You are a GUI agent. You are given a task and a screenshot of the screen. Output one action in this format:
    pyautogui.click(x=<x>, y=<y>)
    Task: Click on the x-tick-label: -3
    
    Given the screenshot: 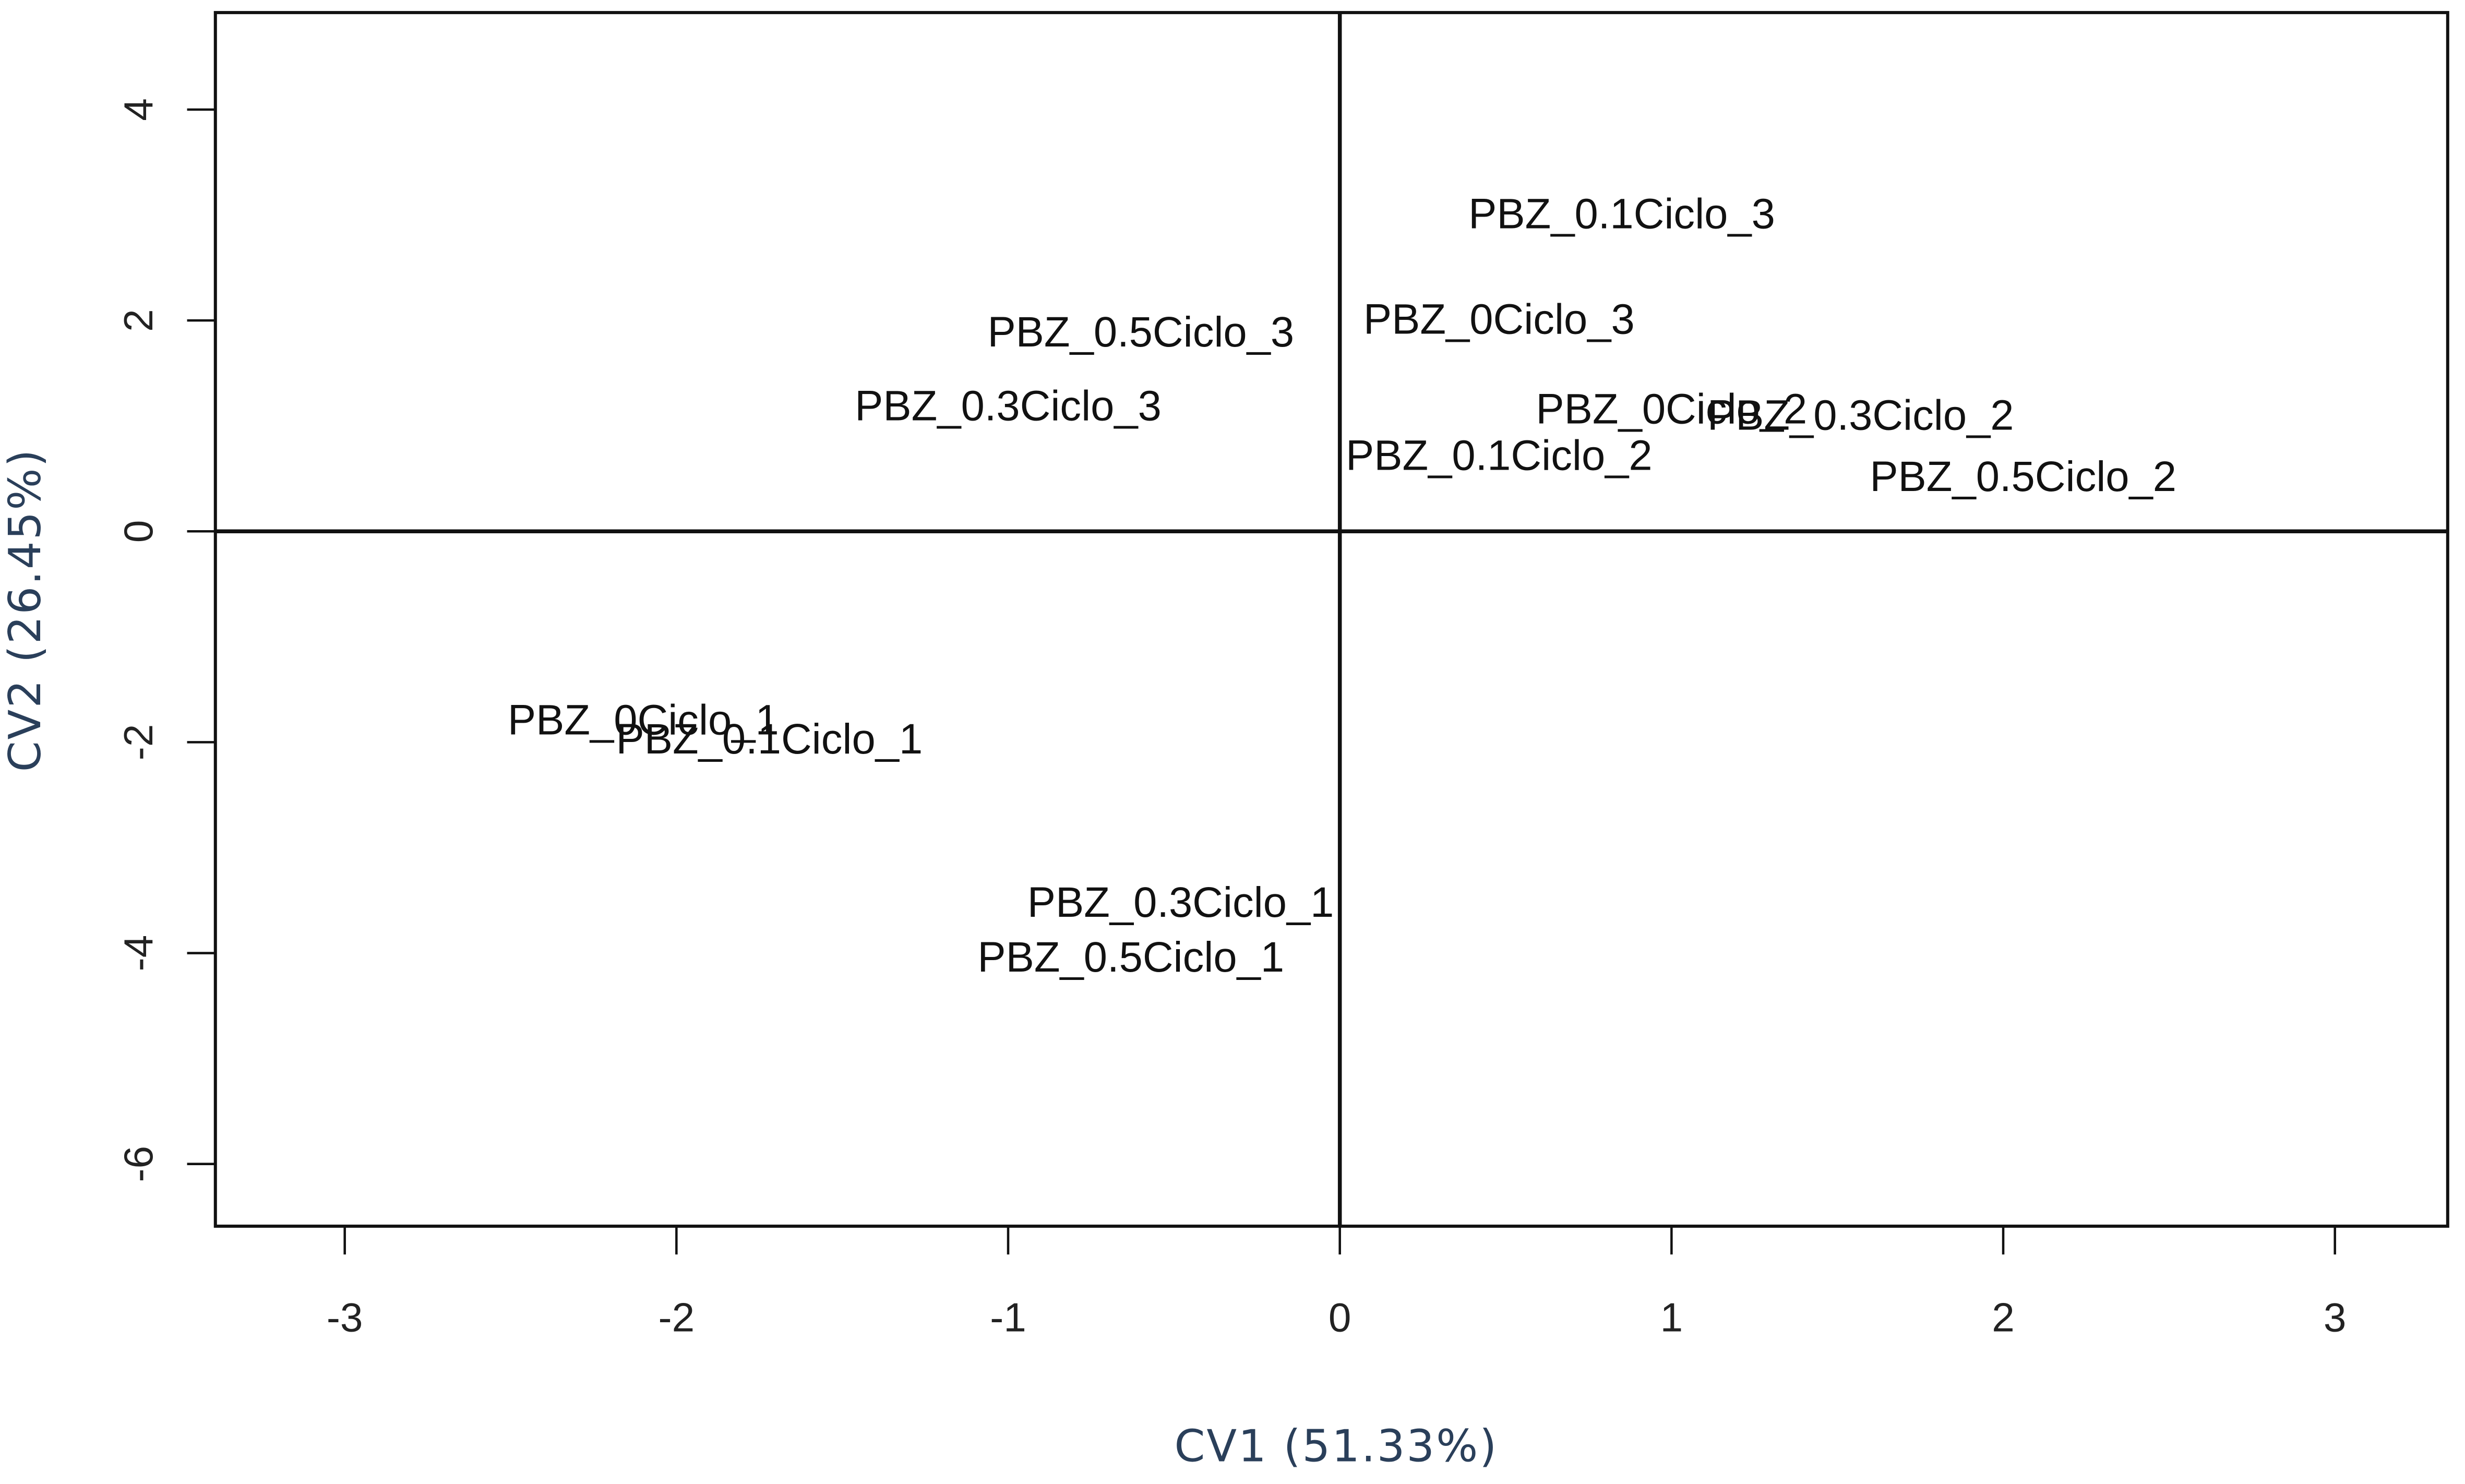 What is the action you would take?
    pyautogui.click(x=345, y=1317)
    